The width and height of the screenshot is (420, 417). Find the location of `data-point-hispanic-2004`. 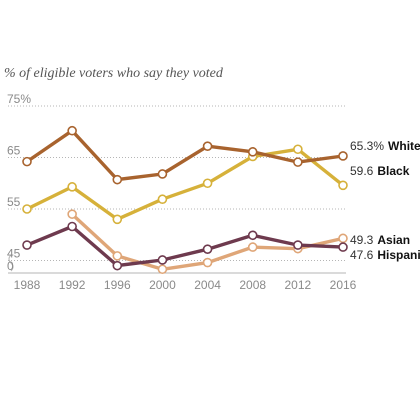

data-point-hispanic-2004 is located at coordinates (207, 249).